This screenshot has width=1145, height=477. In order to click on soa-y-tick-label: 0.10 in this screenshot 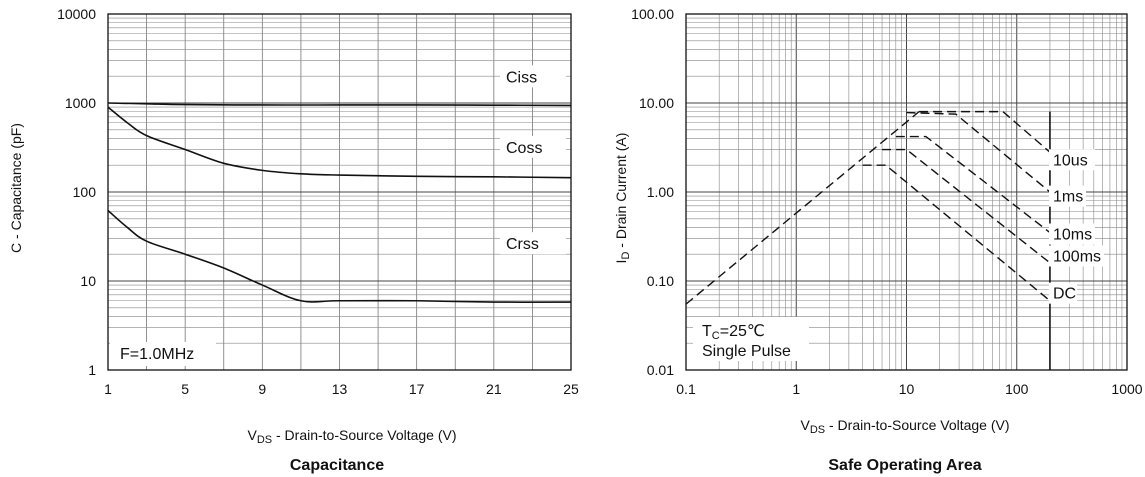, I will do `click(660, 281)`.